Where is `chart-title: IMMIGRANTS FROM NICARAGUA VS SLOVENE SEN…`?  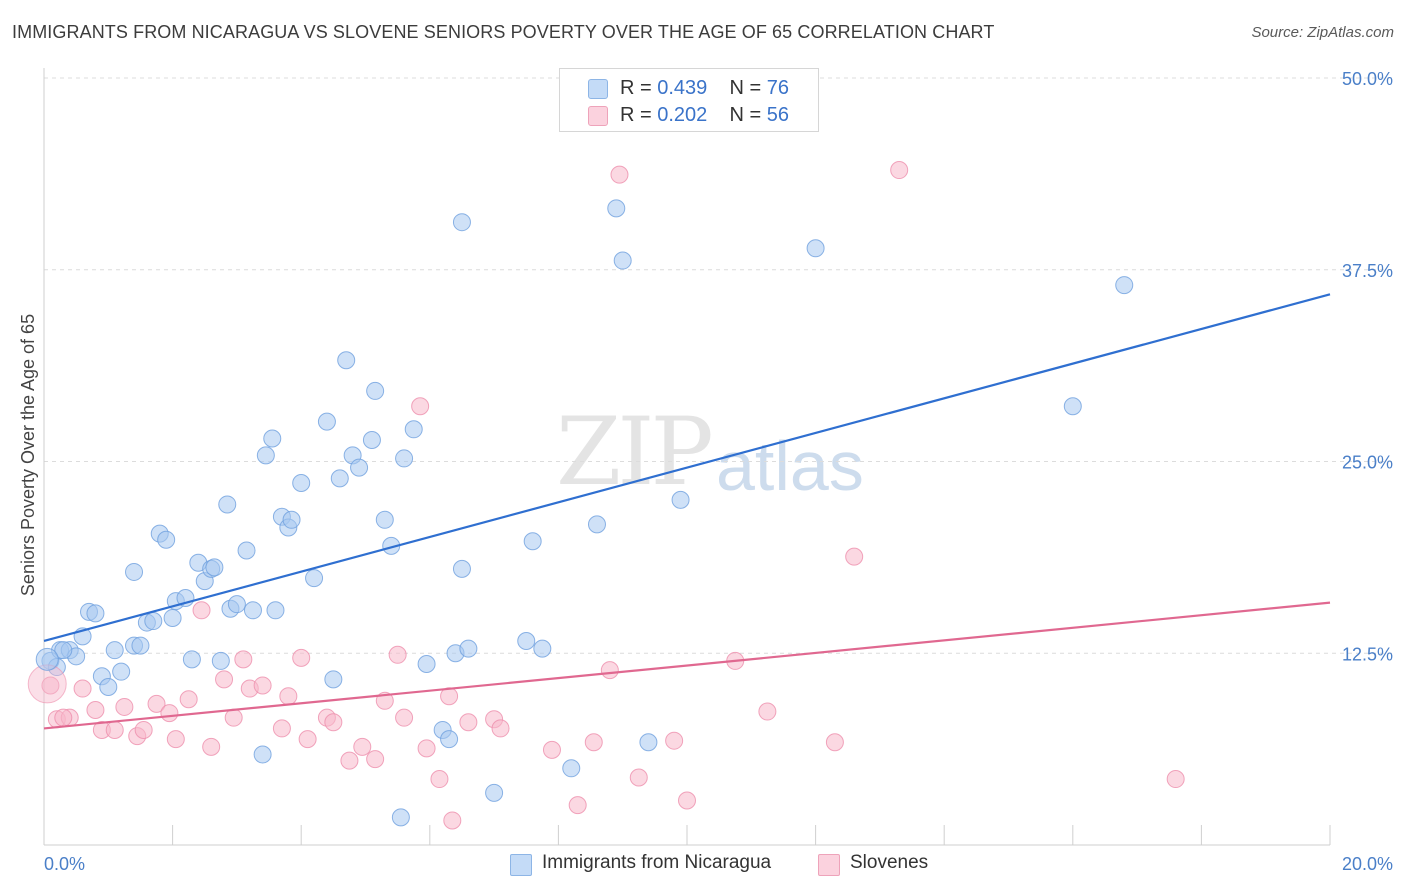
chart-title: IMMIGRANTS FROM NICARAGUA VS SLOVENE SEN… is located at coordinates (503, 32).